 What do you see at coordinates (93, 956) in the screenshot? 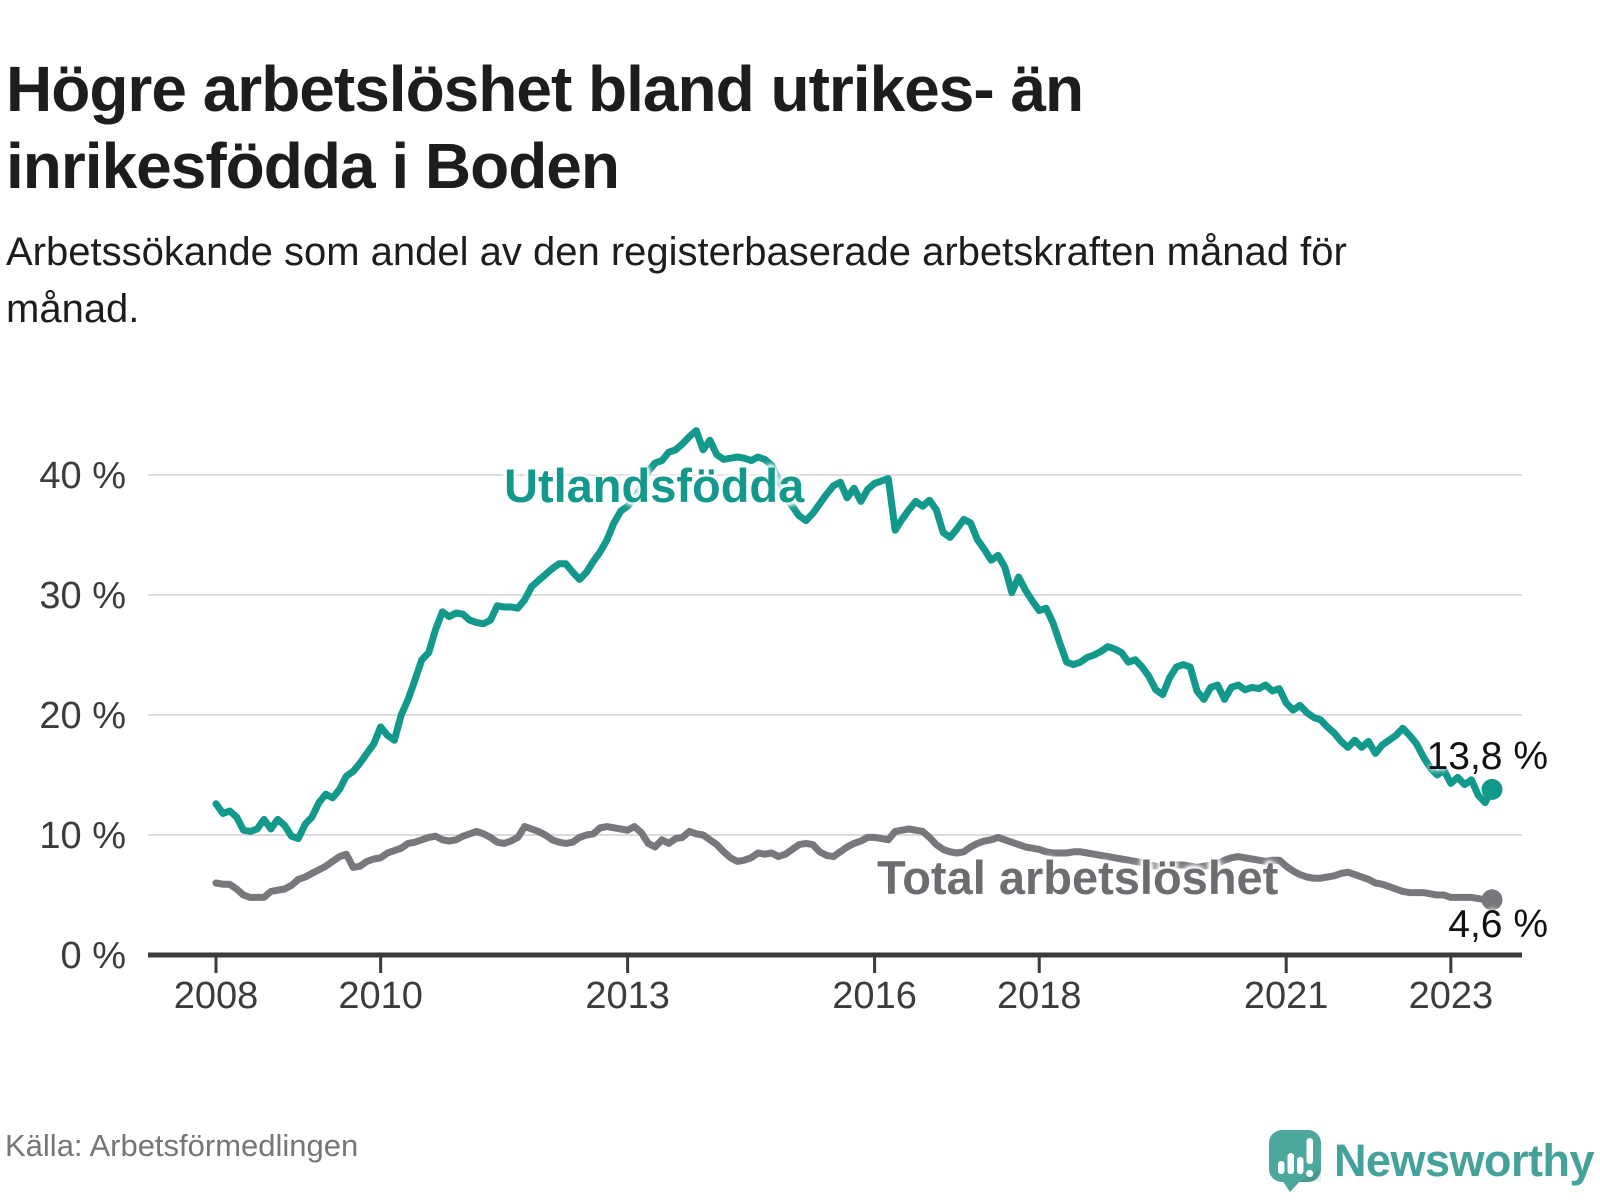
I see `y-tick-label: 0 %` at bounding box center [93, 956].